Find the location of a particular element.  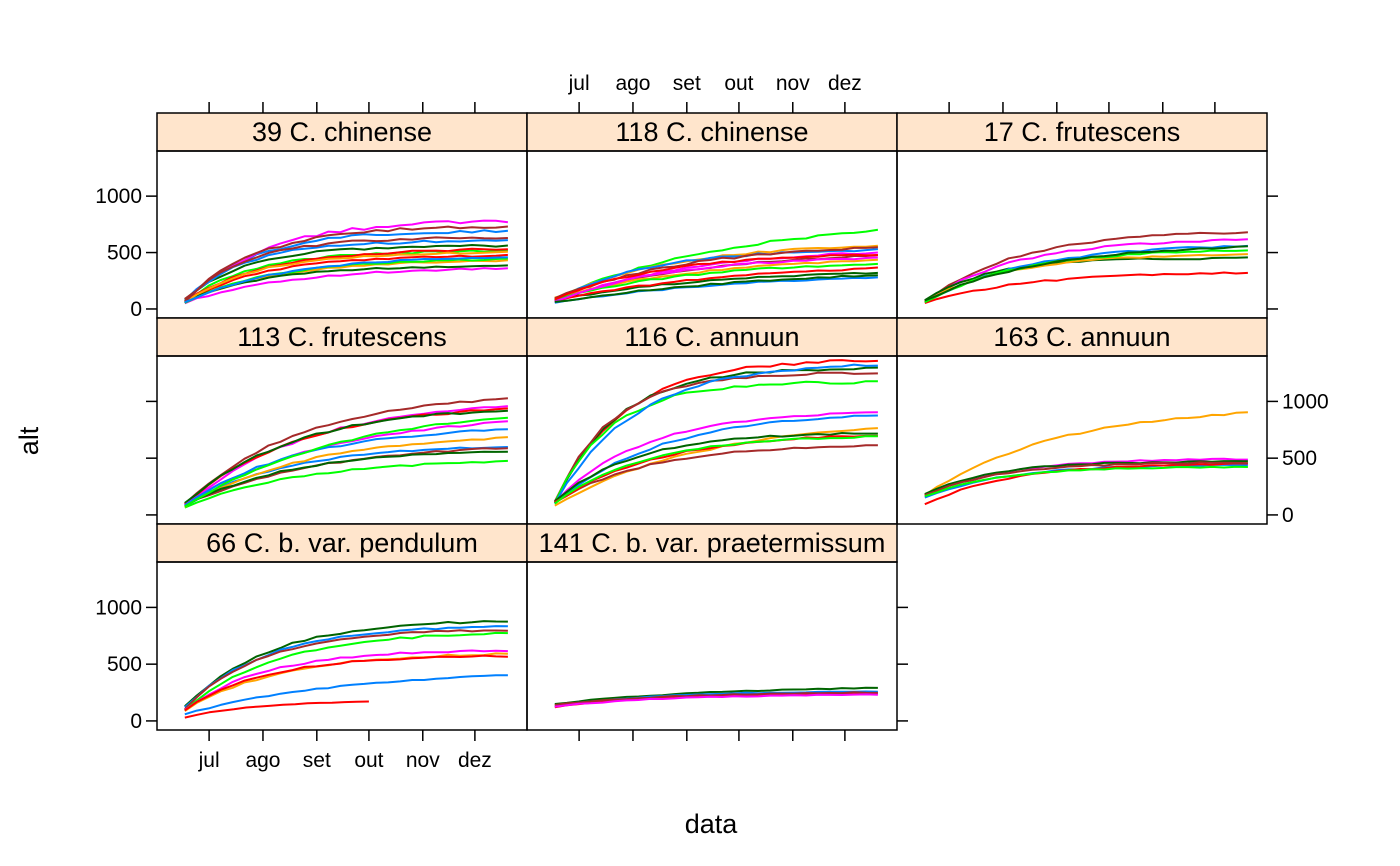

x-tick-label: dez is located at coordinates (475, 760).